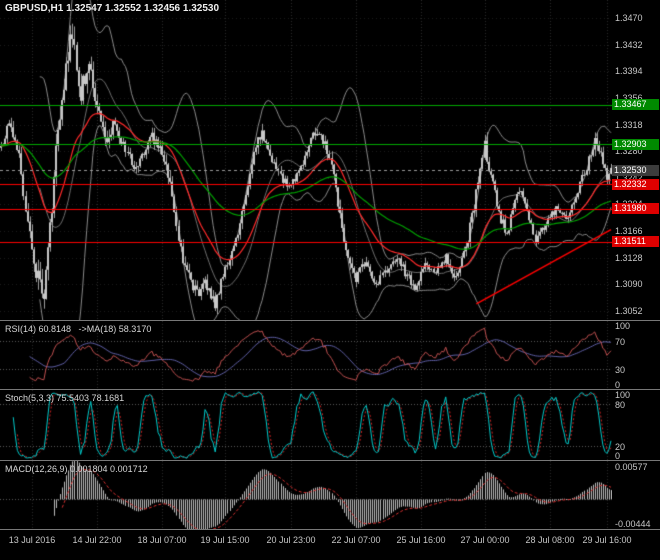 The image size is (660, 560). I want to click on stoch-scale-label: 80, so click(620, 405).